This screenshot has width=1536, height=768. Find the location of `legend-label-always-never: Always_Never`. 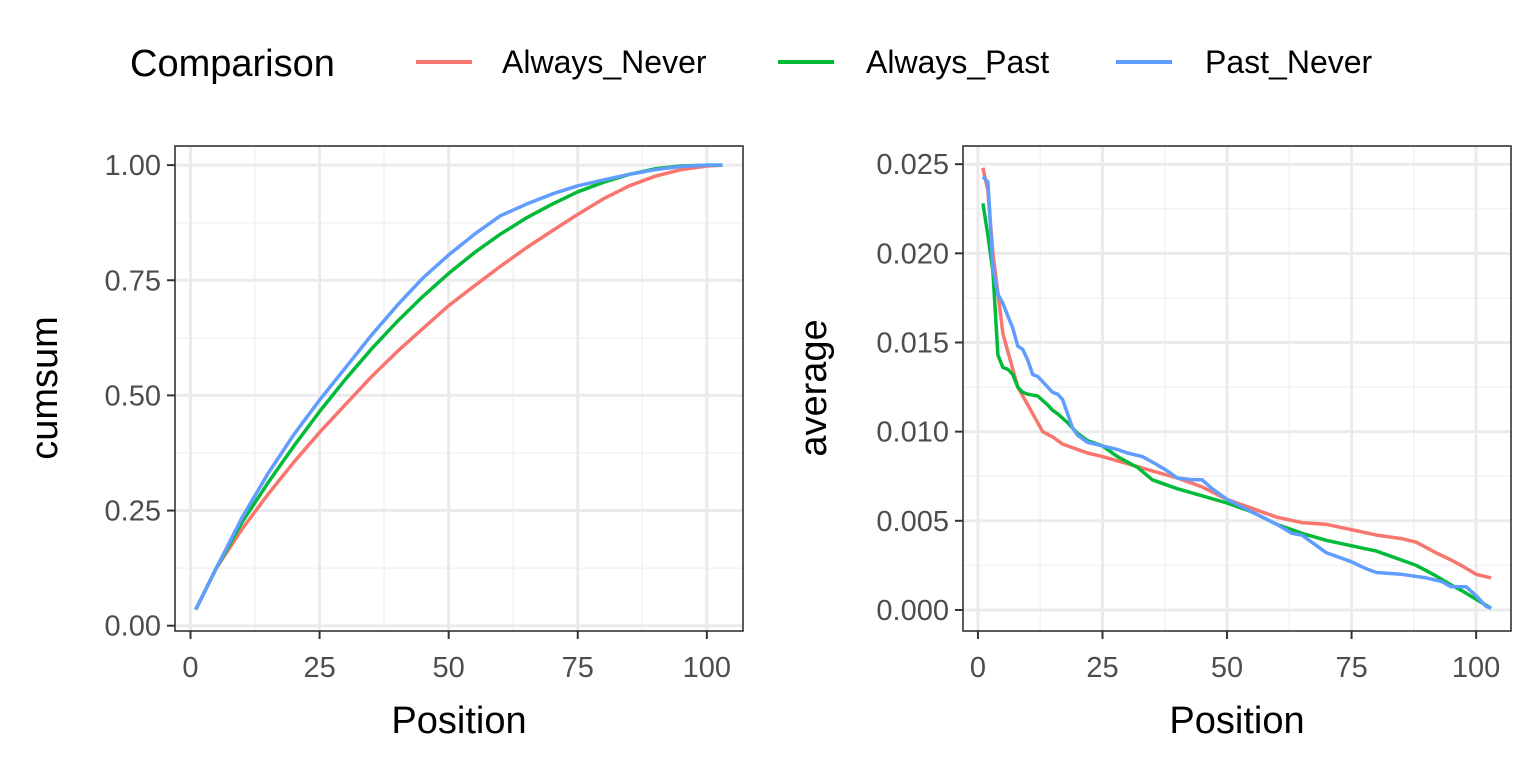

legend-label-always-never: Always_Never is located at coordinates (604, 62).